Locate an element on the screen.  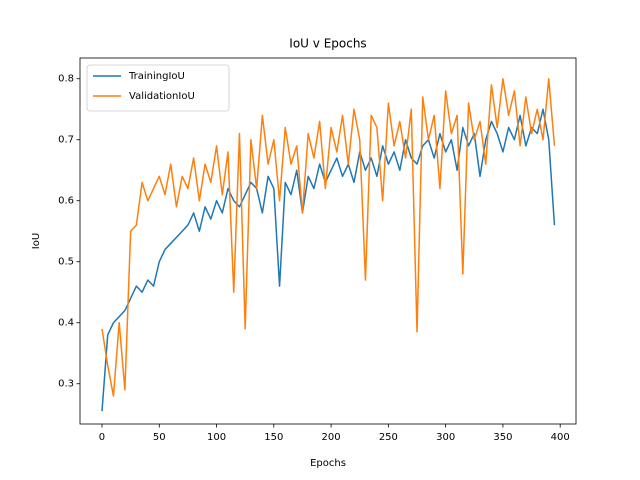
x-tick-label: 100 is located at coordinates (216, 437).